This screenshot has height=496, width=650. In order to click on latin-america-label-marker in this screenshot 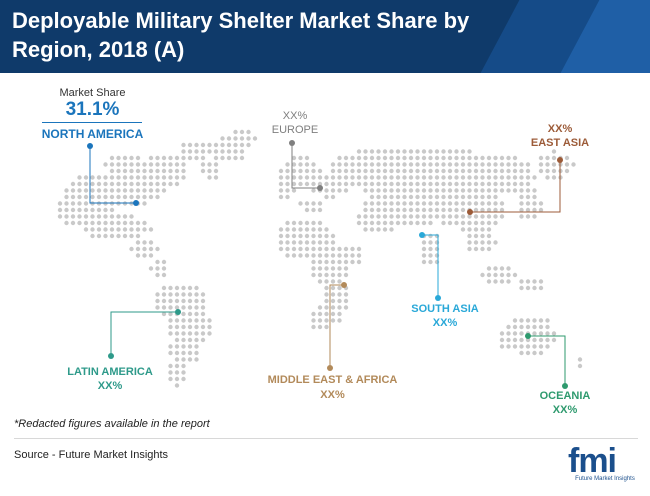, I will do `click(111, 356)`.